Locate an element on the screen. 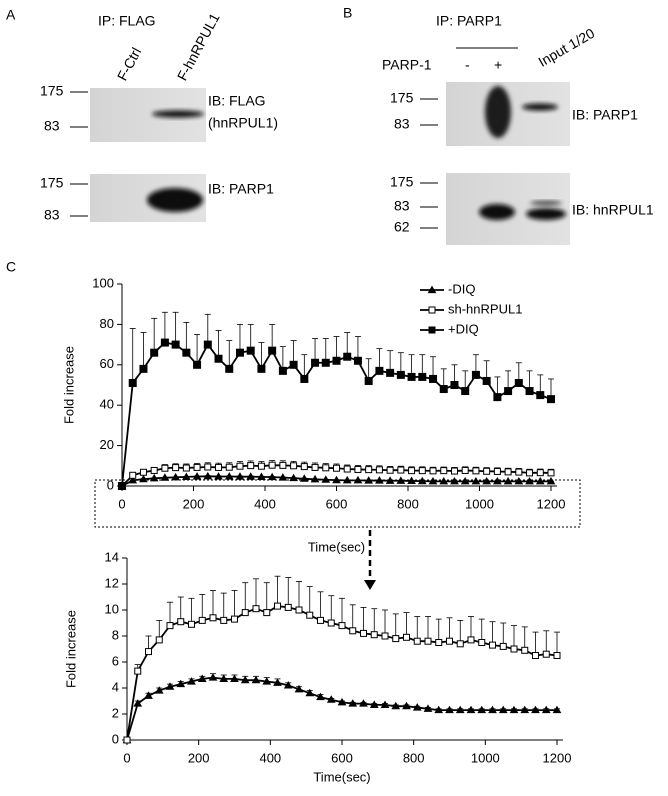 The height and width of the screenshot is (796, 668). y-tick-label: 80 is located at coordinates (107, 323).